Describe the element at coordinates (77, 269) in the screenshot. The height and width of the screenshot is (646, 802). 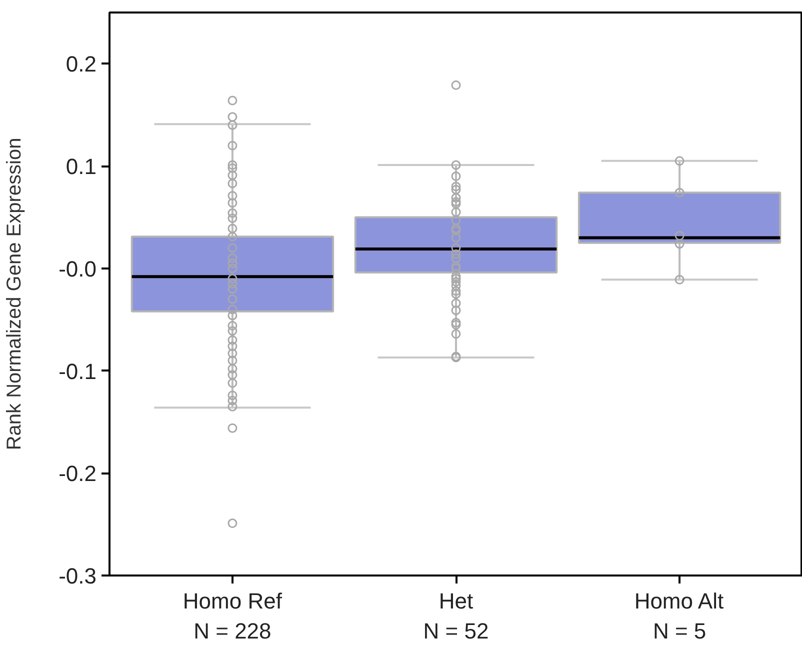
I see `y-tick-label: -0.0` at that location.